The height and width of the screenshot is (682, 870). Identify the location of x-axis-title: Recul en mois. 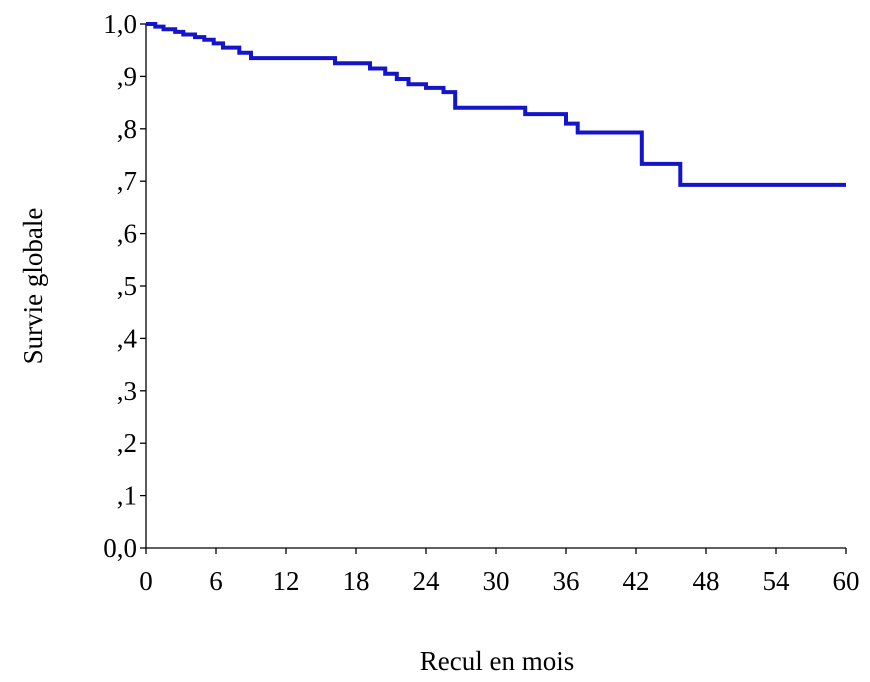
(497, 661).